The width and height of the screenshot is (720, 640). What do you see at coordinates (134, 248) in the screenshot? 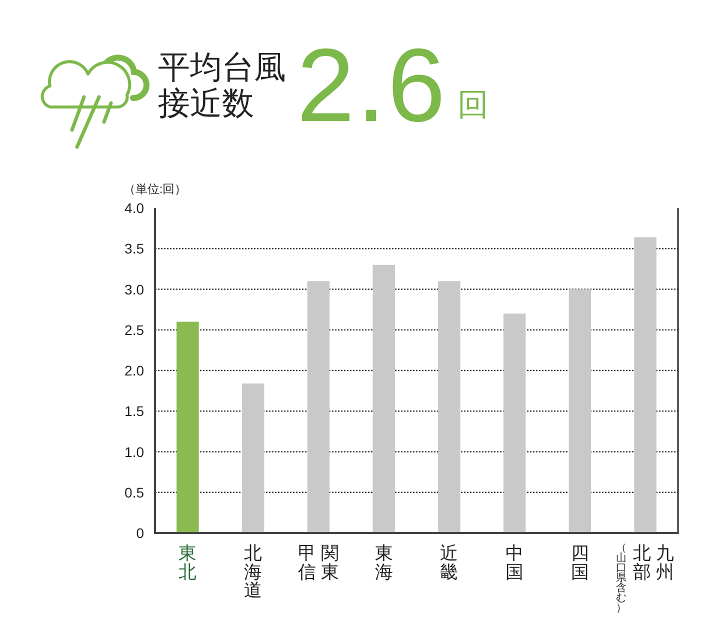
I see `y-tick-label: 3.5` at bounding box center [134, 248].